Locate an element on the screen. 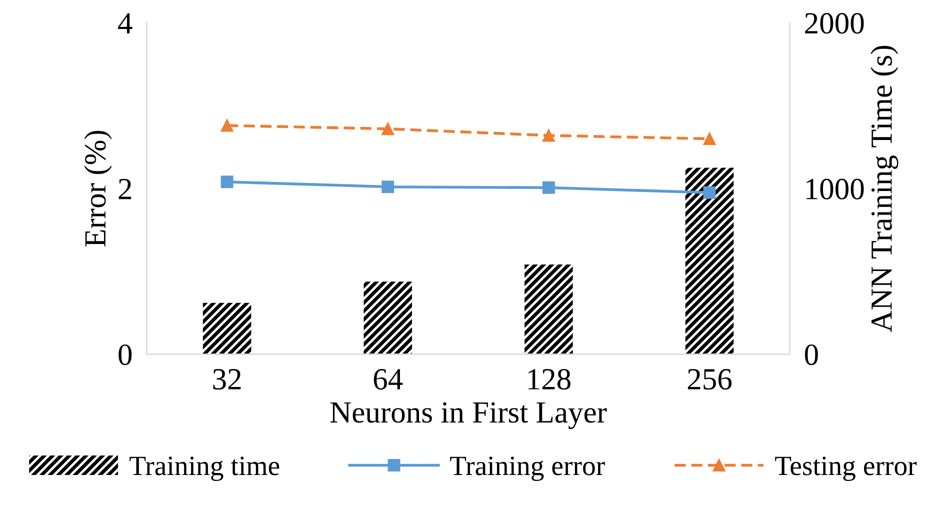 Image resolution: width=946 pixels, height=506 pixels. y-tick-label: 4 is located at coordinates (125, 23).